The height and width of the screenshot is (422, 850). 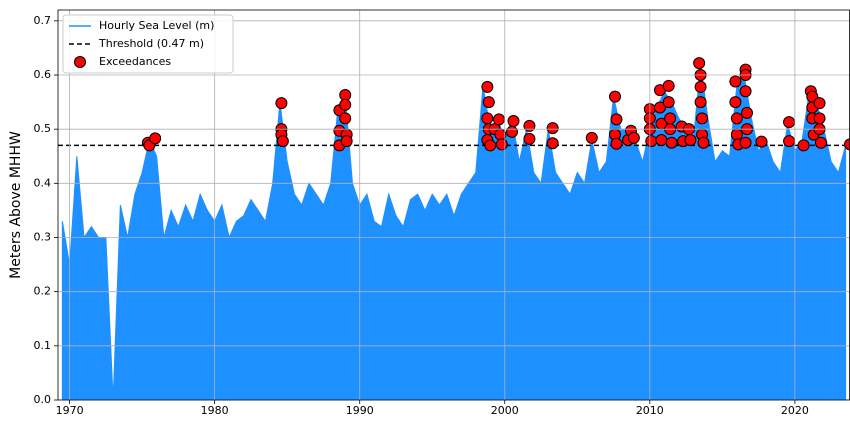 What do you see at coordinates (650, 410) in the screenshot?
I see `x-tick-label: 2010` at bounding box center [650, 410].